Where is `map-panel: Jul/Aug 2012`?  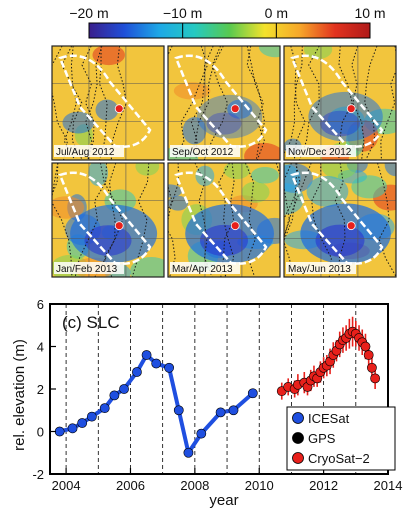
map-panel: Jul/Aug 2012 is located at coordinates (108, 103).